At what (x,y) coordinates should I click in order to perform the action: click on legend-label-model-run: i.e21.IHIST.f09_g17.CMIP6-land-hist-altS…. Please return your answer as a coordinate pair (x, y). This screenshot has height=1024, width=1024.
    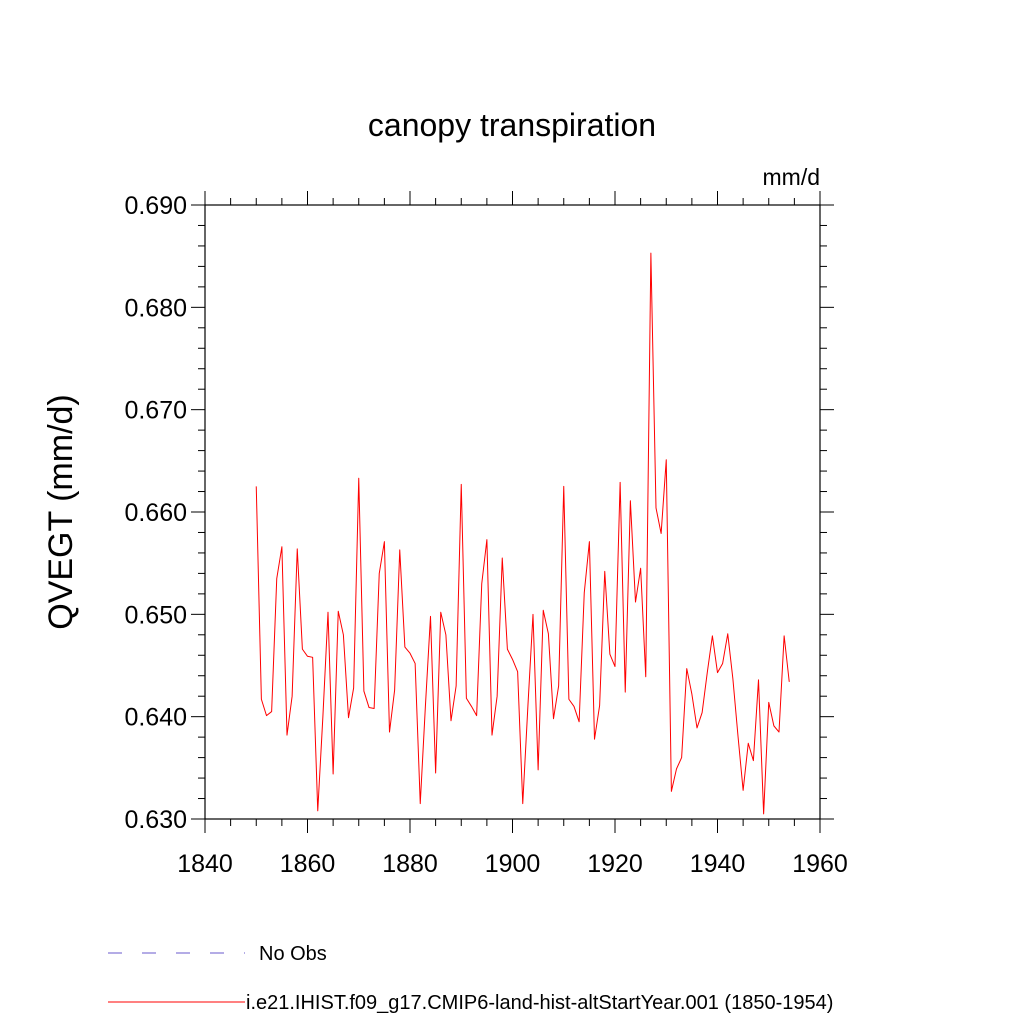
    Looking at the image, I should click on (539, 1003).